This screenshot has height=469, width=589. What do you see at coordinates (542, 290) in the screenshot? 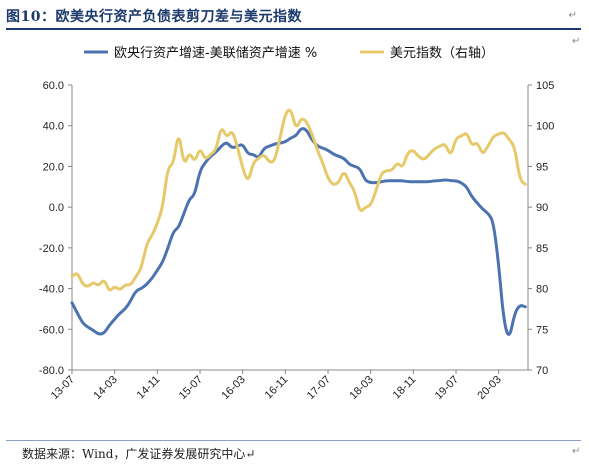
I see `y-right-tick-label: 80` at bounding box center [542, 290].